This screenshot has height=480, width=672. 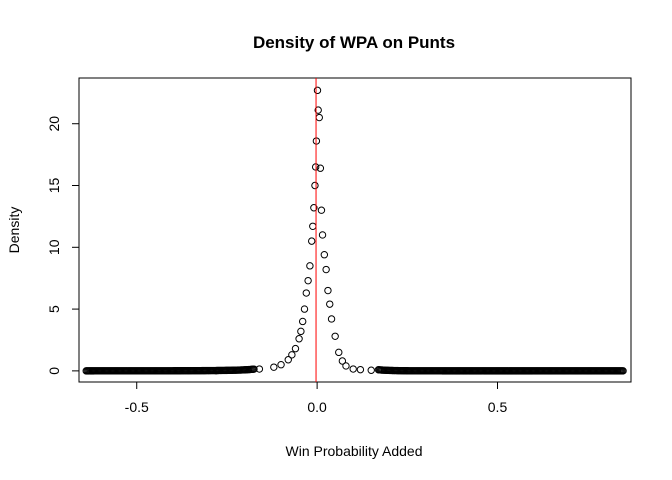 I want to click on y-tick-label: 5, so click(x=54, y=309).